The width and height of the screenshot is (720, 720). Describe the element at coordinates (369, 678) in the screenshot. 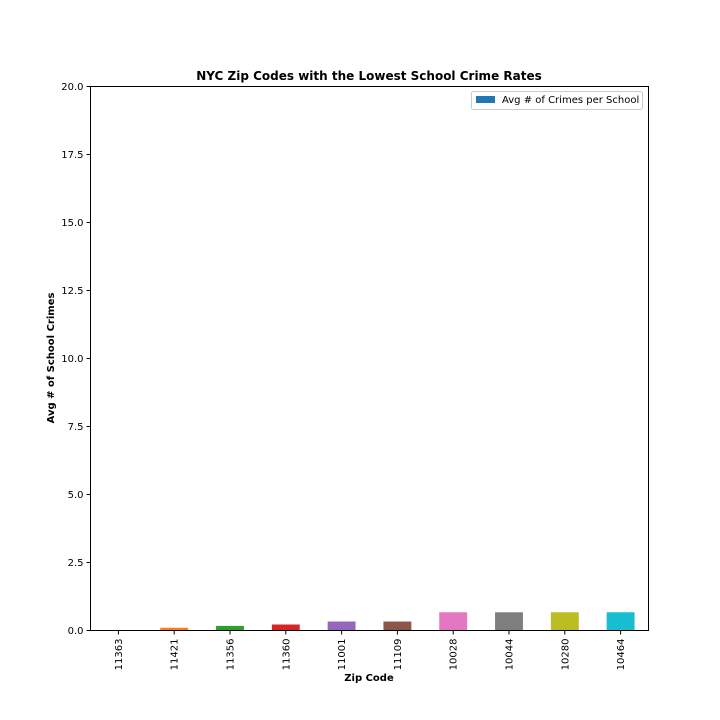

I see `x-axis-label: Zip Code` at that location.